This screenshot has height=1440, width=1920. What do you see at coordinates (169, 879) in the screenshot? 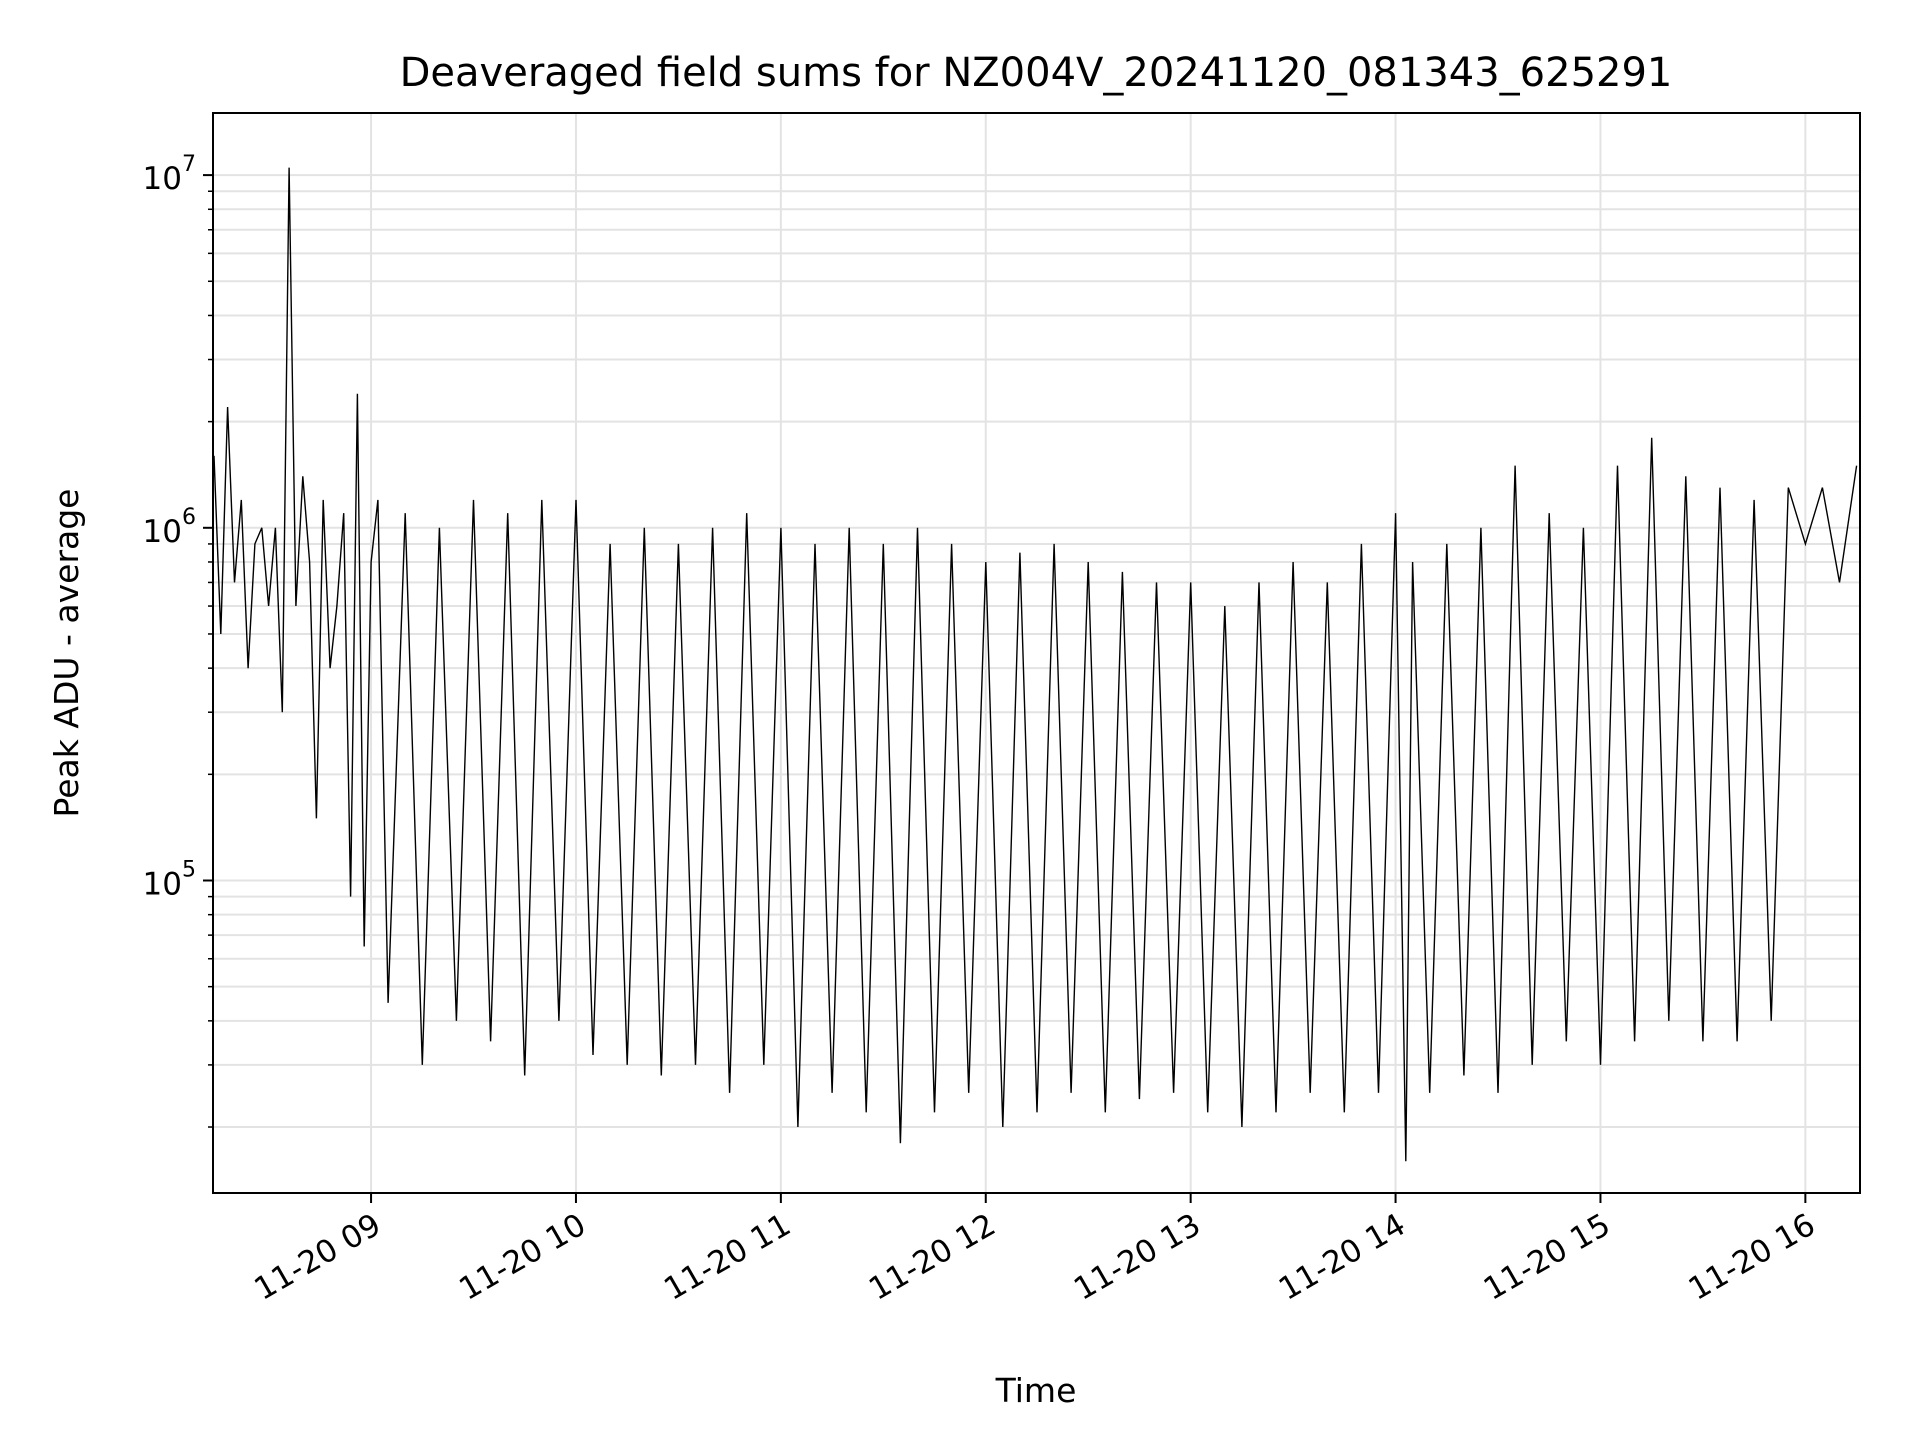
I see `y-tick-label: 10⁵` at bounding box center [169, 879].